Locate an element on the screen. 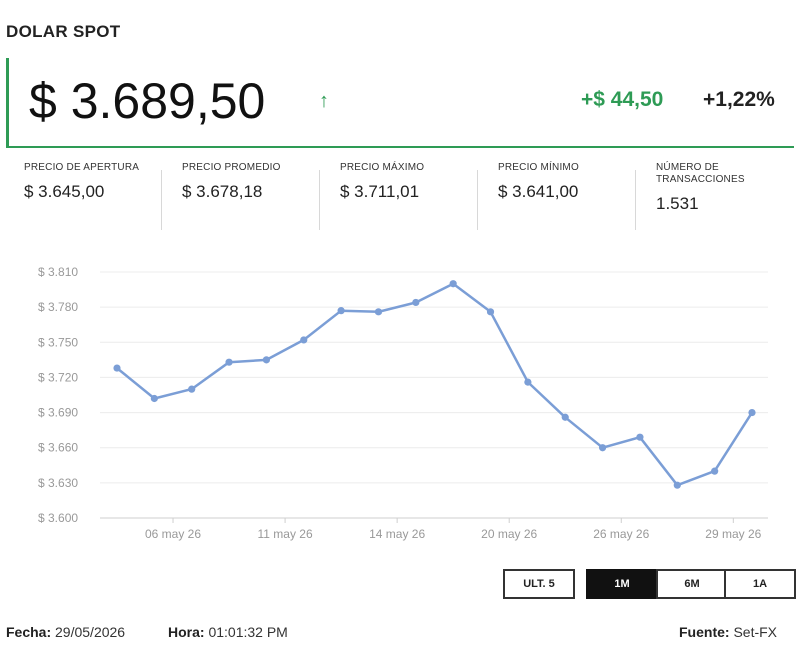  range-button-1a: 1A is located at coordinates (760, 584).